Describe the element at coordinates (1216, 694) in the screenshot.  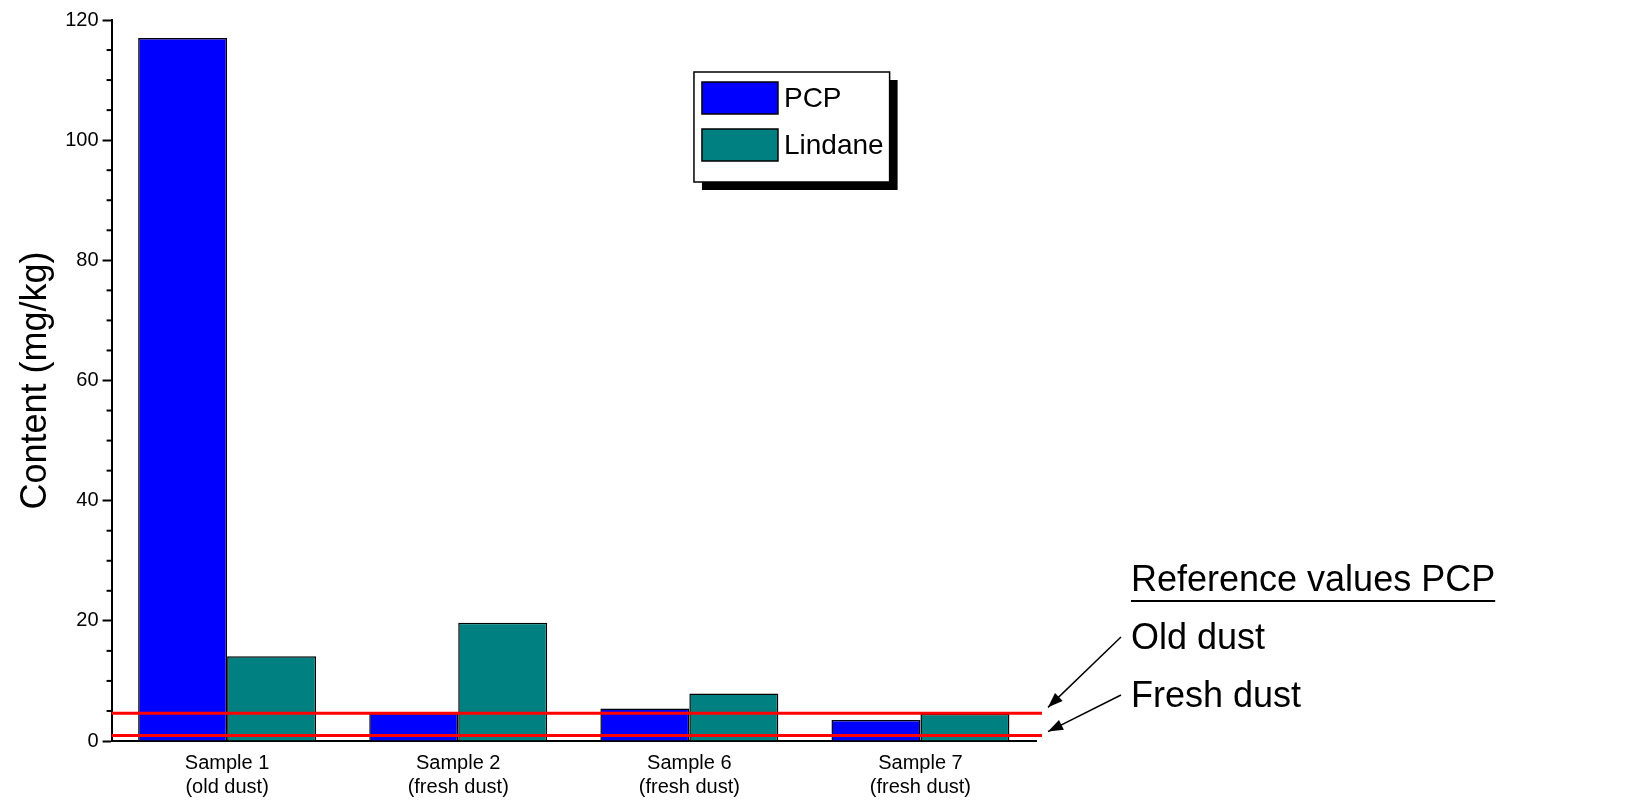
I see `ref-line-label: Fresh dust` at that location.